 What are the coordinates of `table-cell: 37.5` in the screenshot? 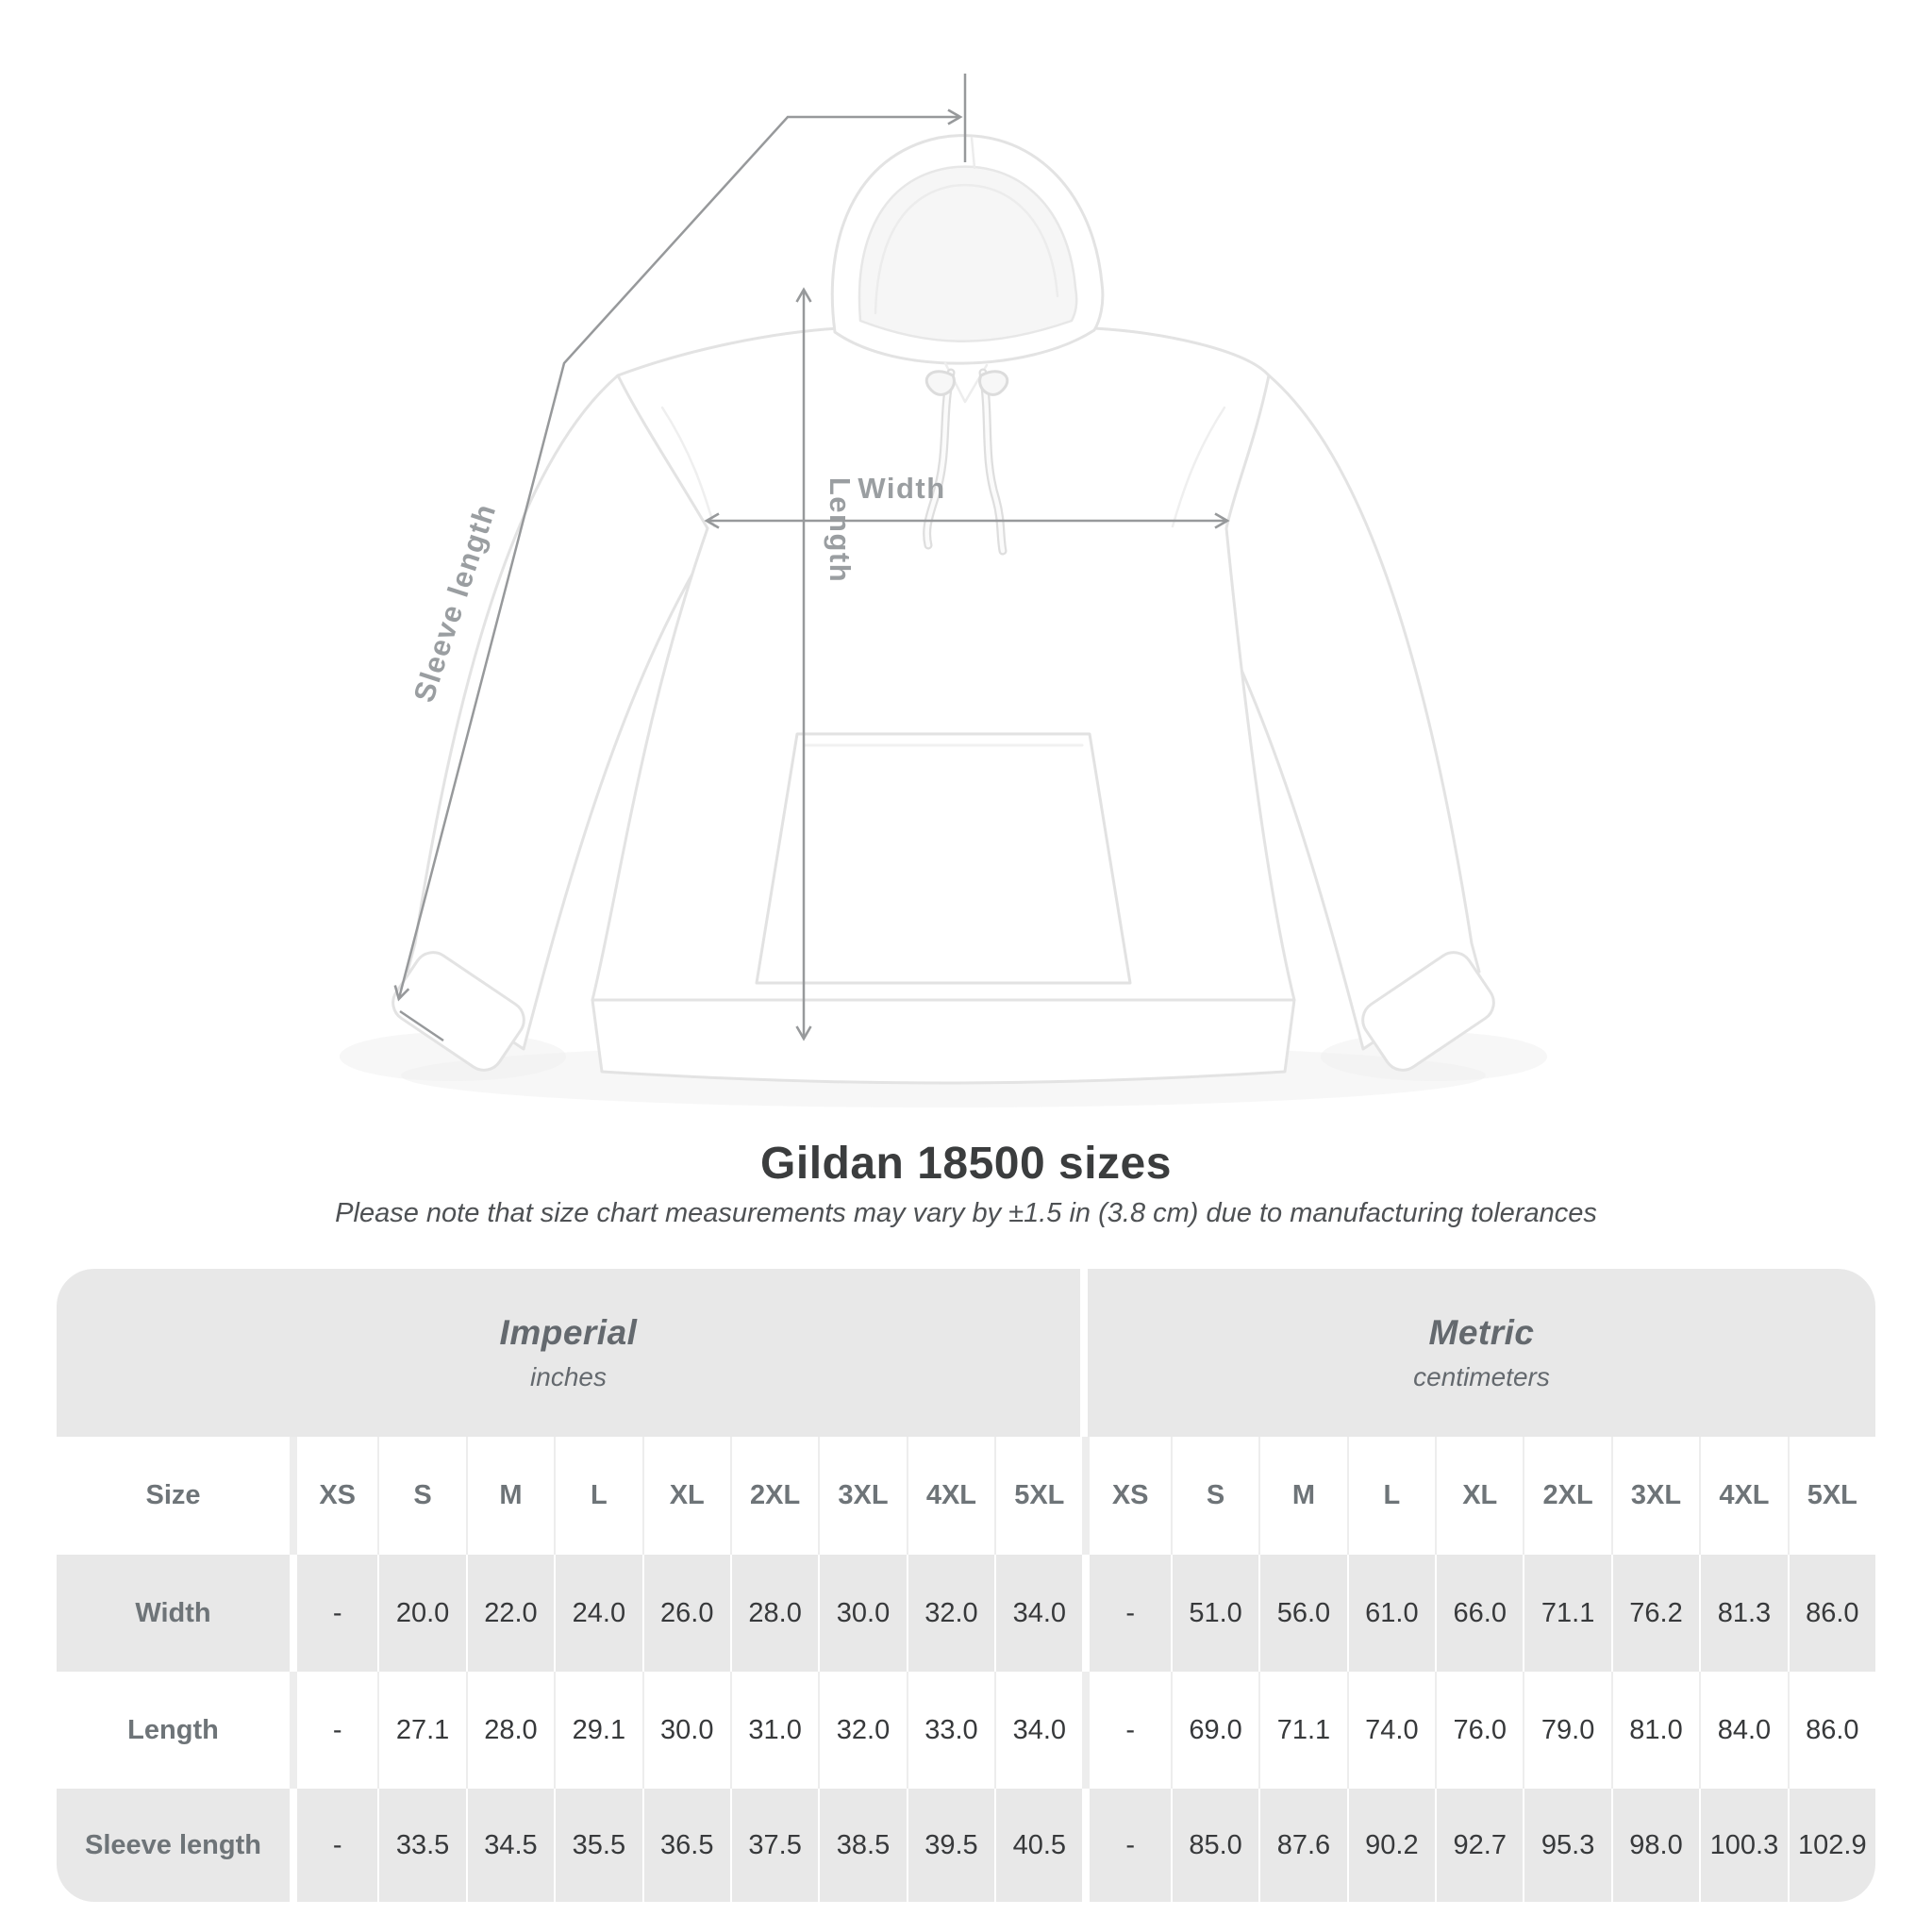 It's located at (774, 1846).